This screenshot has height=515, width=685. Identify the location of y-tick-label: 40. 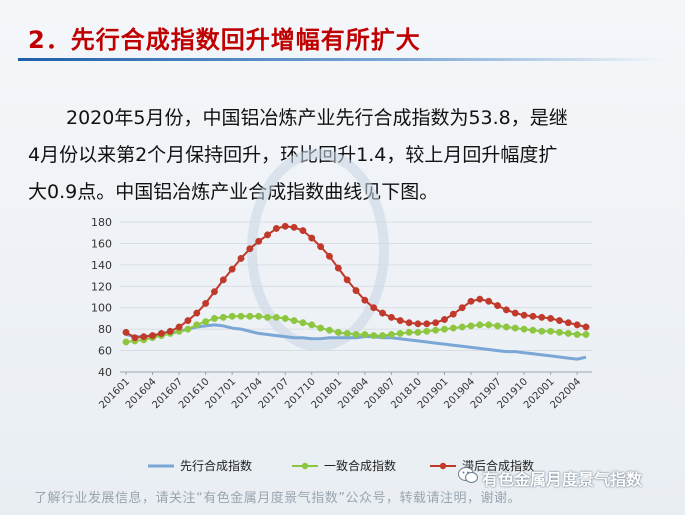
(105, 372).